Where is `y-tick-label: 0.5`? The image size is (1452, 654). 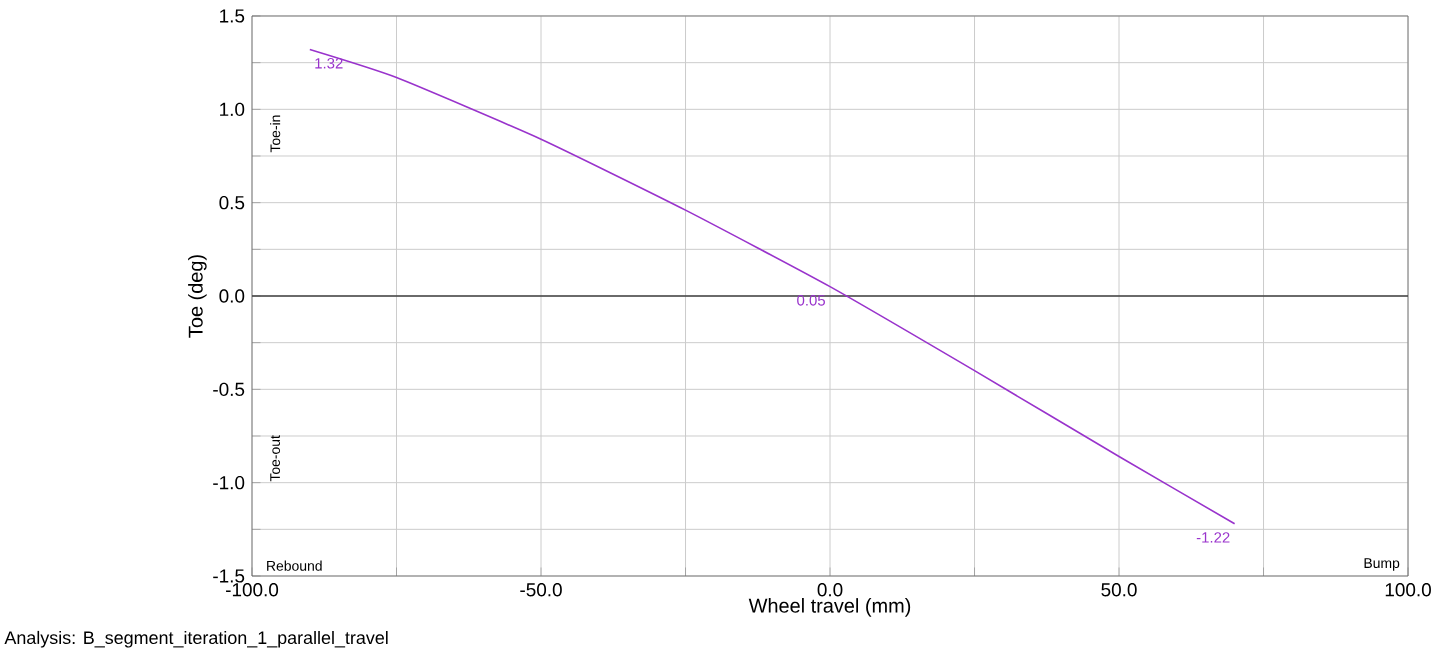
y-tick-label: 0.5 is located at coordinates (232, 202).